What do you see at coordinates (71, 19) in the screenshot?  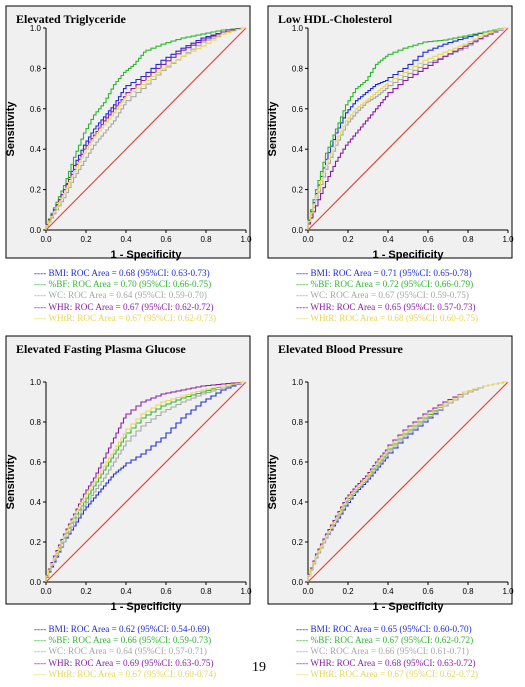 I see `chart-title: Elevated Triglyceride` at bounding box center [71, 19].